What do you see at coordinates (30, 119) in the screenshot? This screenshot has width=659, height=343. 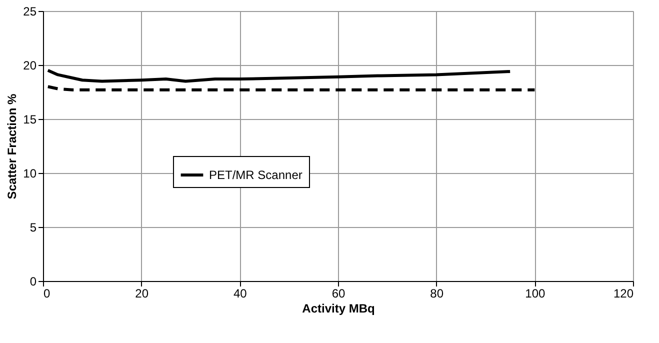 I see `y-tick-label: 15` at bounding box center [30, 119].